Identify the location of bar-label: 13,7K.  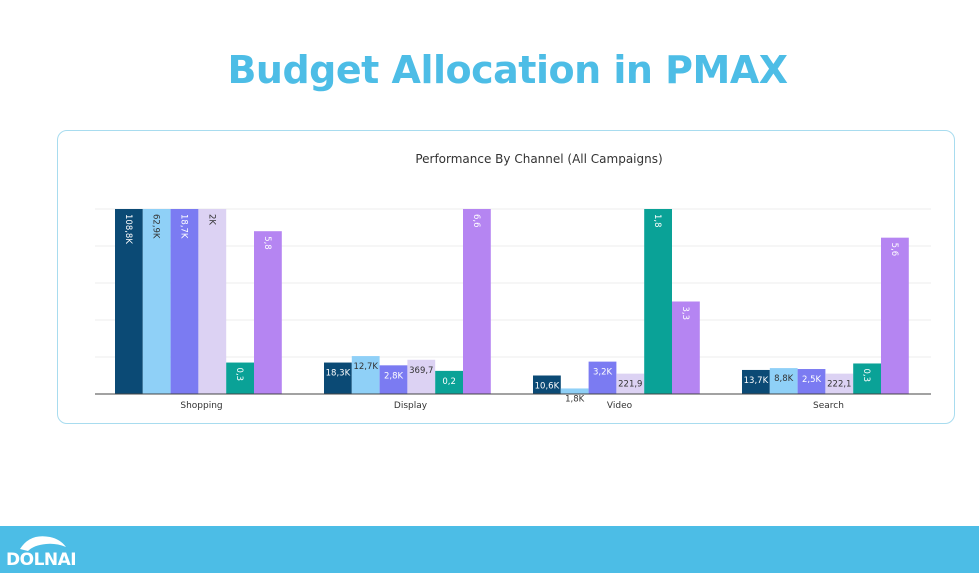
(756, 381).